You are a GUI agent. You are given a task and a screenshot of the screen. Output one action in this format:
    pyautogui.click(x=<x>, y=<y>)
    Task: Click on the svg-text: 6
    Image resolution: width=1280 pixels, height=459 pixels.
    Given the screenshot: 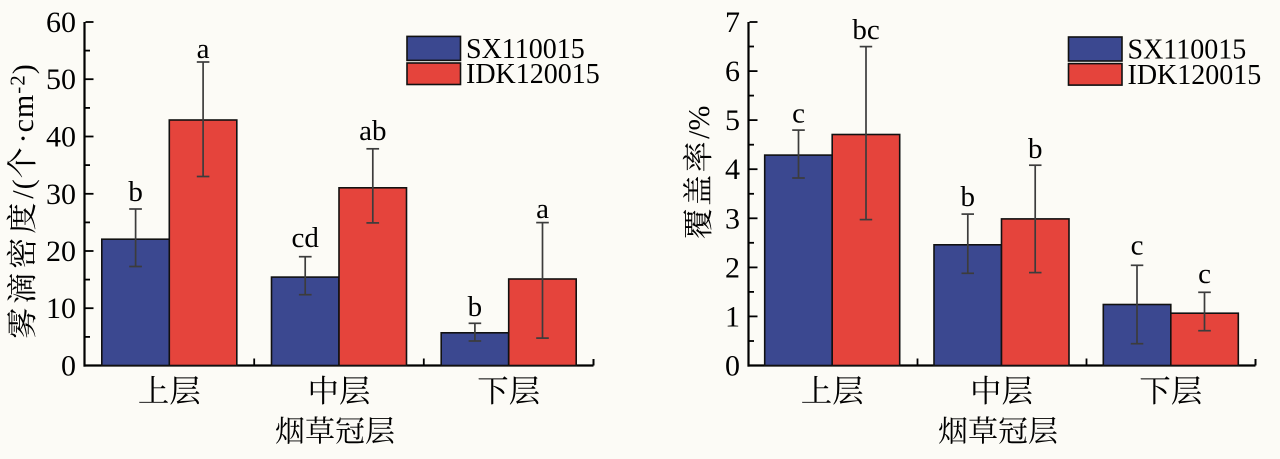 What is the action you would take?
    pyautogui.click(x=732, y=71)
    